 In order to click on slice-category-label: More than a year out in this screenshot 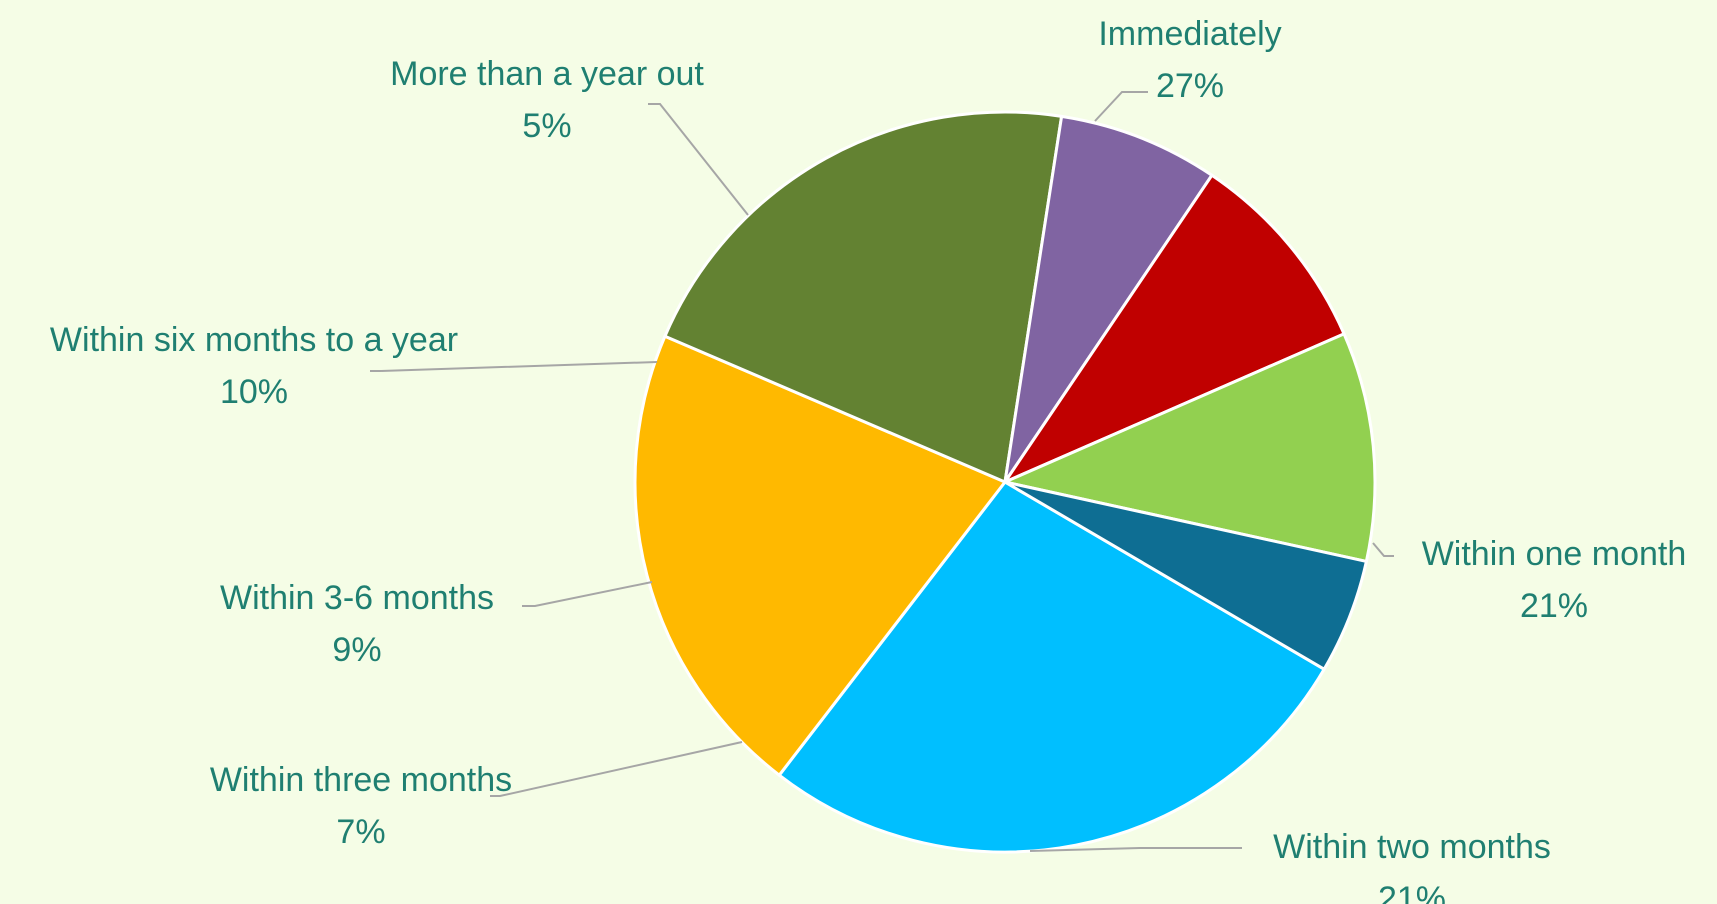, I will do `click(547, 74)`.